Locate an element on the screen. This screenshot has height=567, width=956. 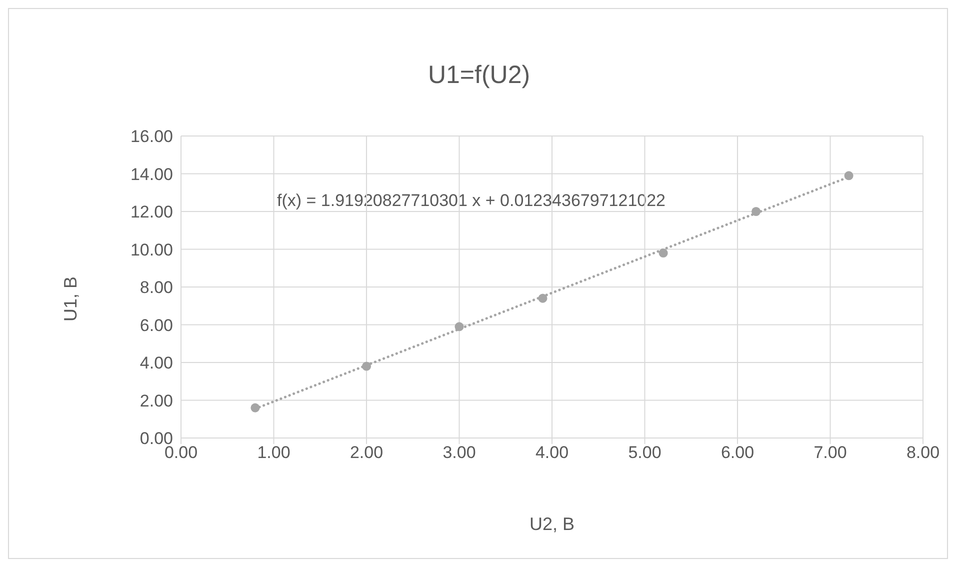
y-tick-label: 10.00 is located at coordinates (151, 250).